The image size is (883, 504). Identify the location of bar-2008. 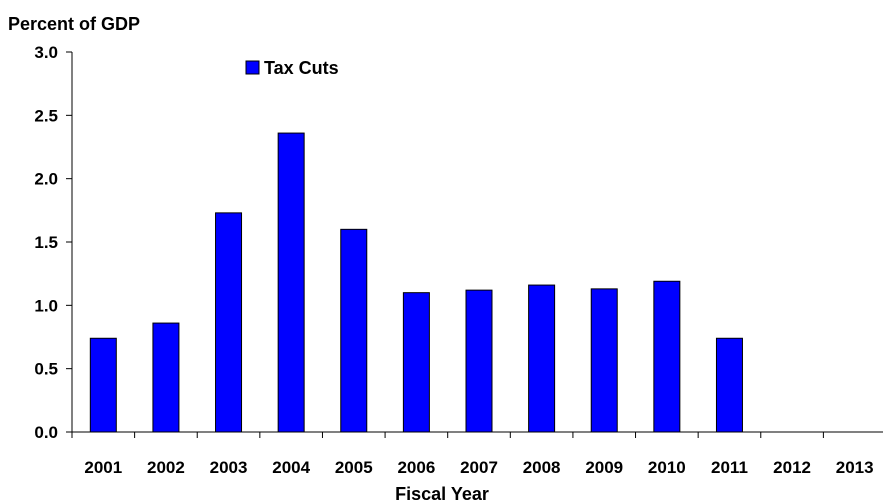
(542, 358).